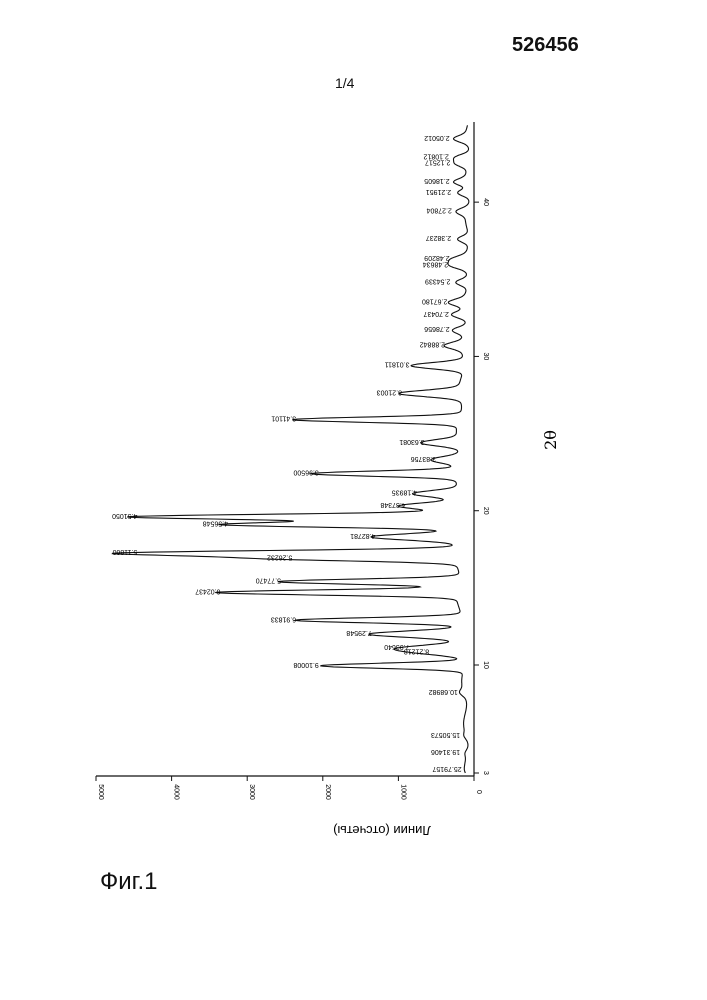 The image size is (707, 1000). I want to click on x-tick-label-group: 30, so click(485, 357).